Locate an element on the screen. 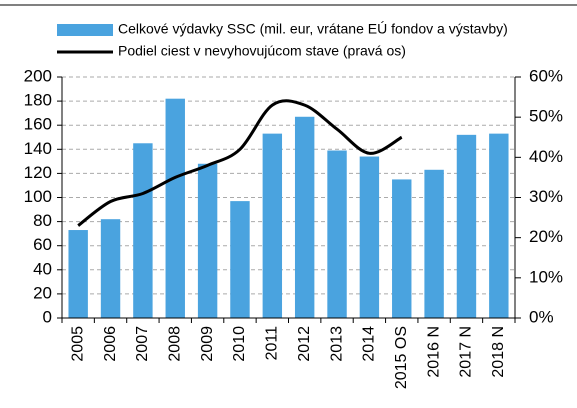 This screenshot has height=408, width=577. y-tick-label: 200 is located at coordinates (38, 75).